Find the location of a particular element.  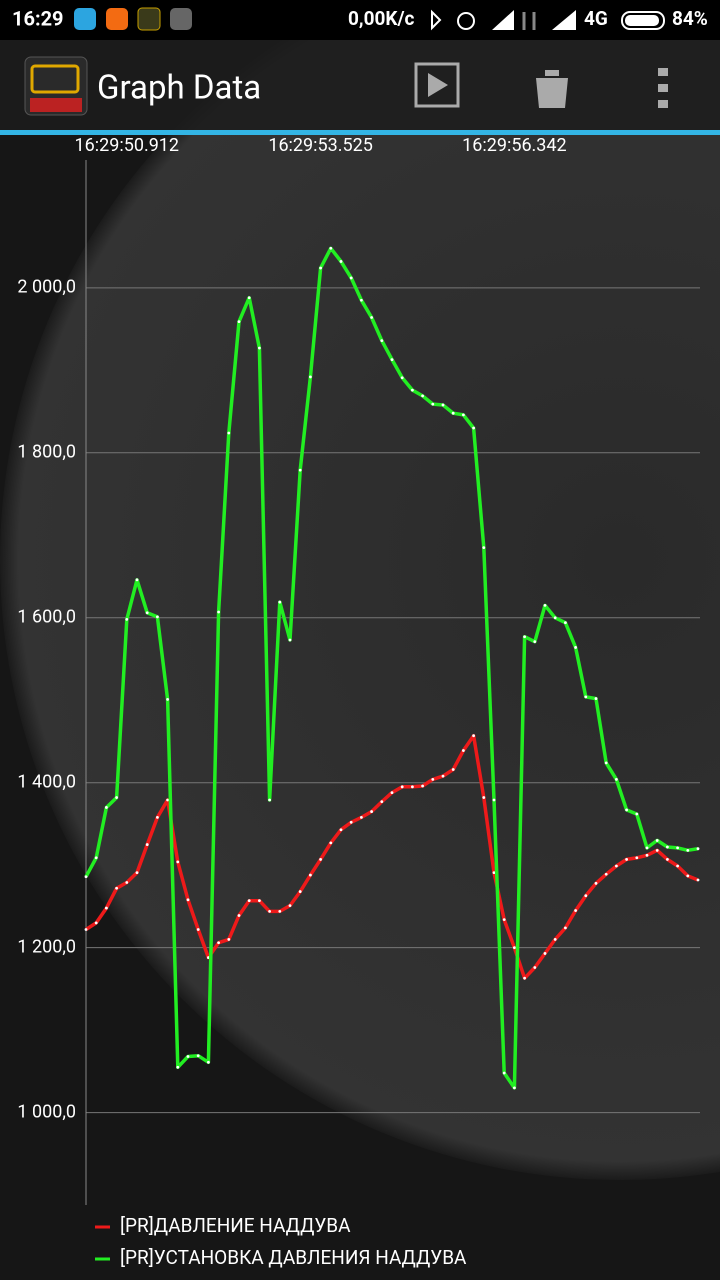

mi-icon is located at coordinates (117, 19).